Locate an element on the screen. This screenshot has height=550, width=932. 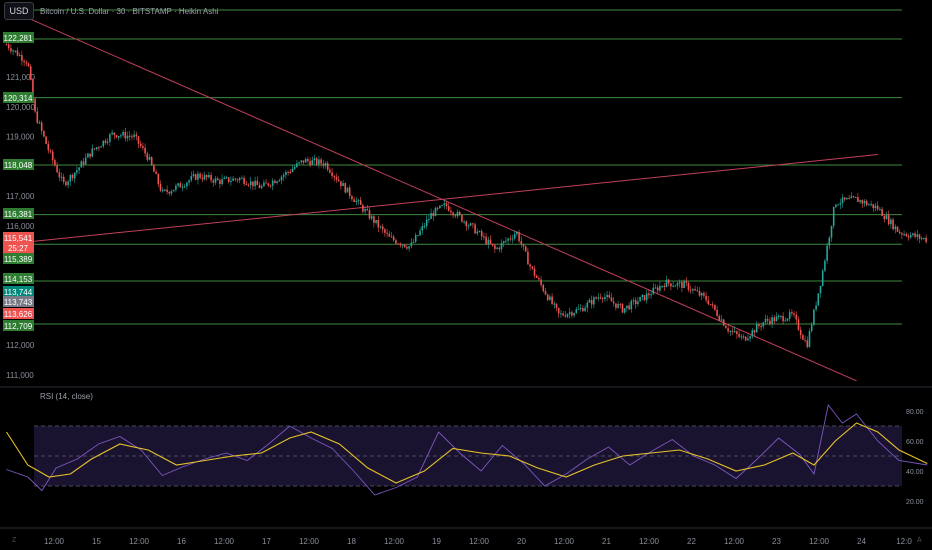
auto-scale-icon: A is located at coordinates (919, 540).